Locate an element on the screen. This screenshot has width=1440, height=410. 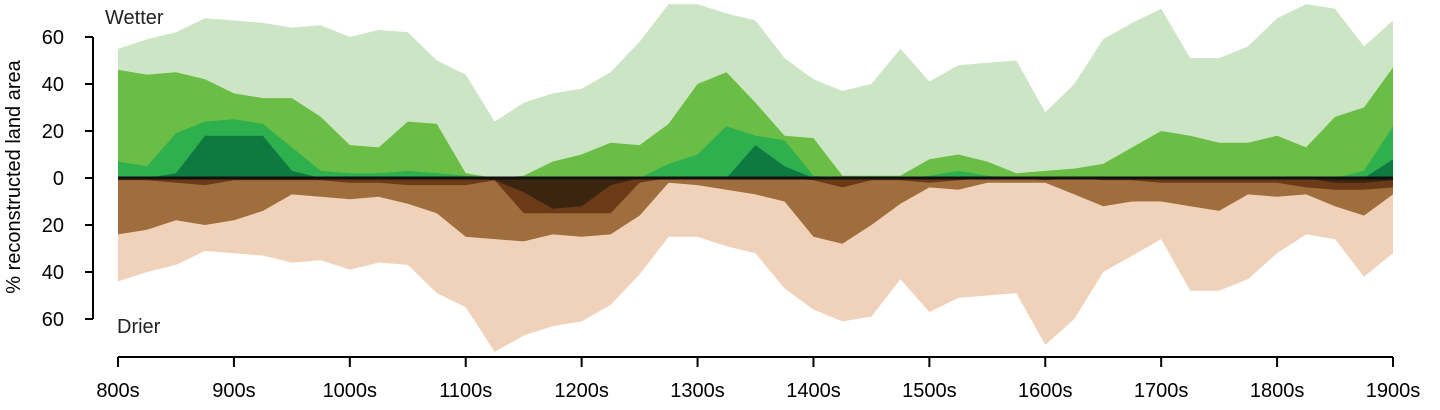
x-tick-label: 1000s is located at coordinates (350, 391).